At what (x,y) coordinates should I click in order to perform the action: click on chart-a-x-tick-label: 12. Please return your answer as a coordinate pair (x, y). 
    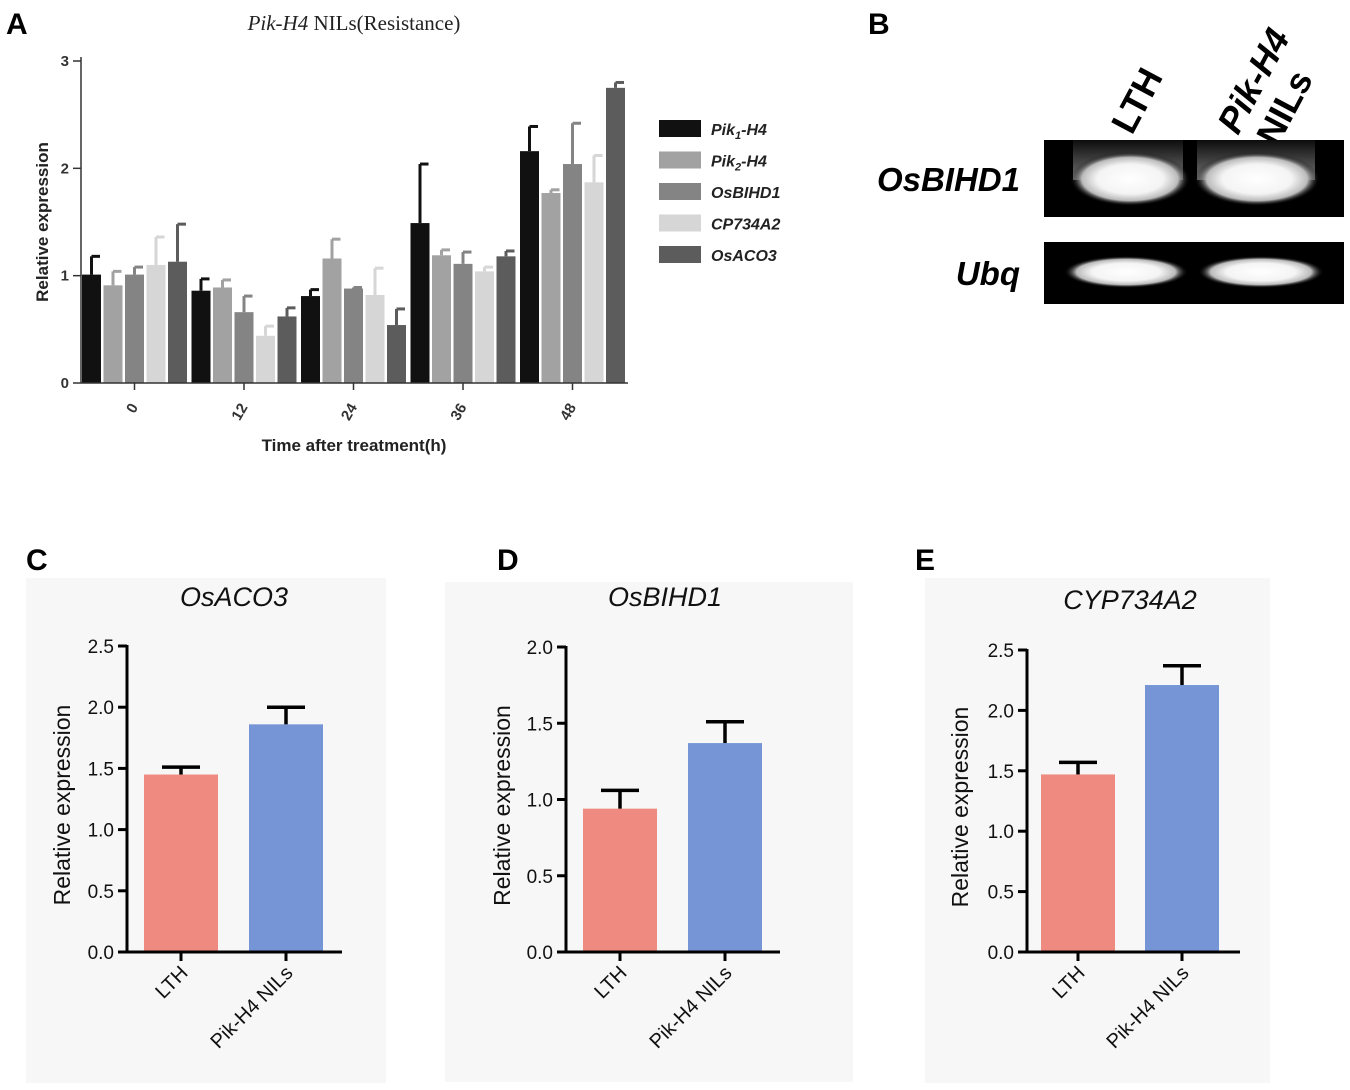
    Looking at the image, I should click on (239, 412).